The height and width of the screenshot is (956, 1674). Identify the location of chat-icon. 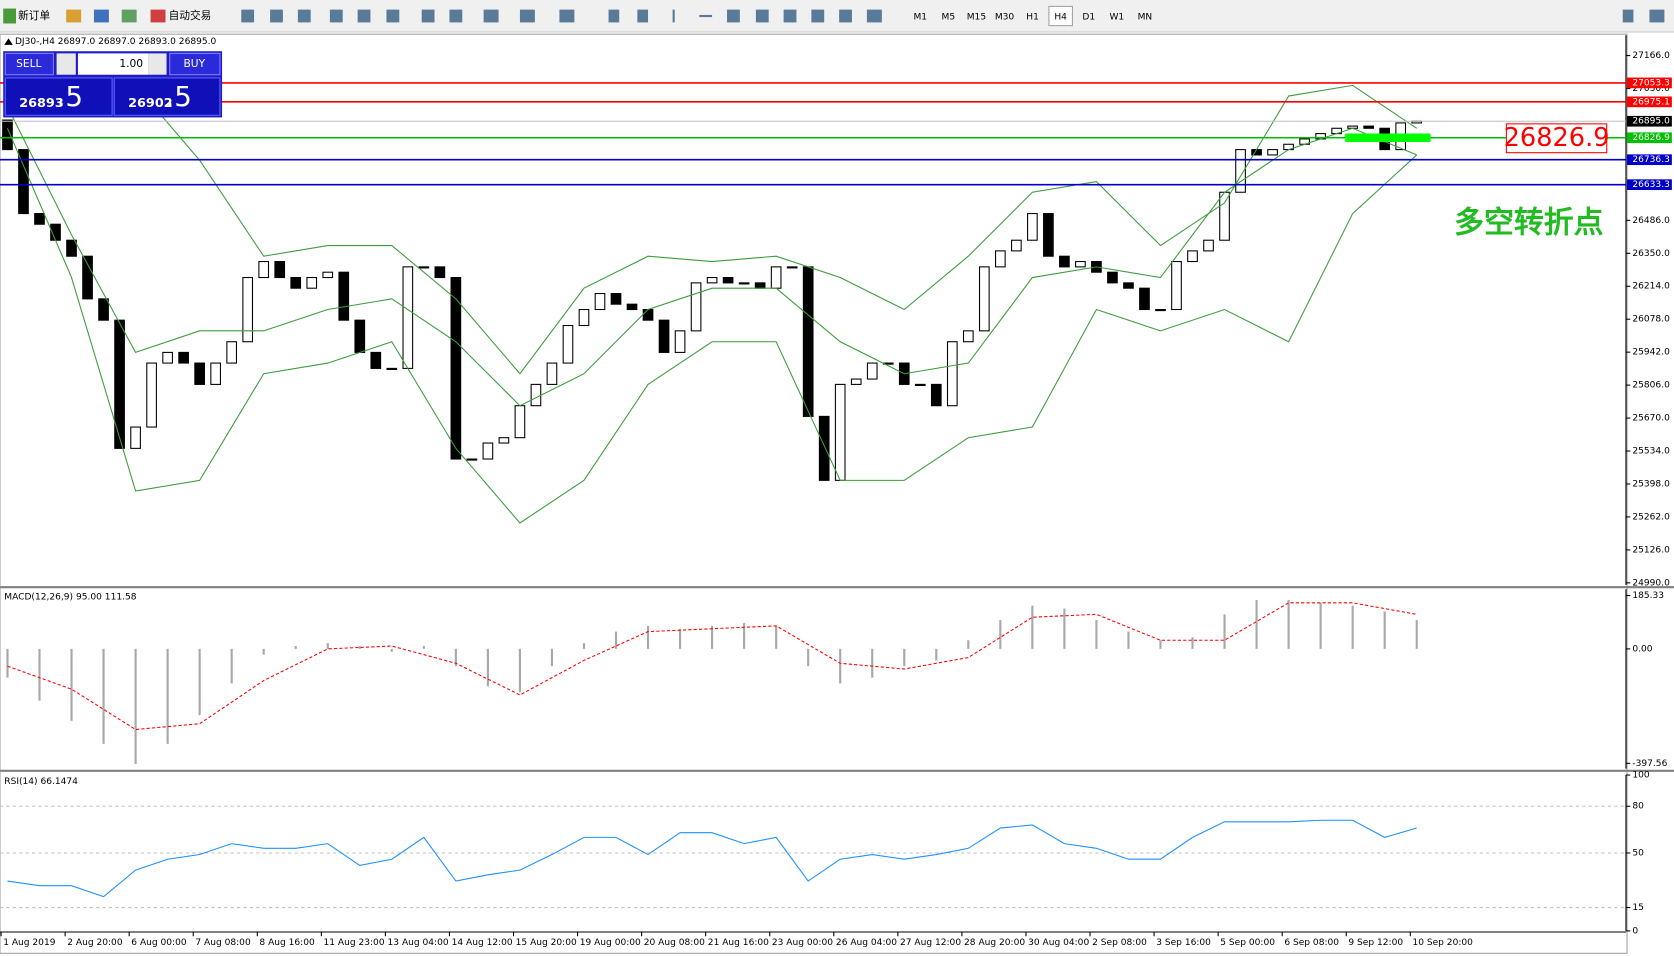
(1657, 16).